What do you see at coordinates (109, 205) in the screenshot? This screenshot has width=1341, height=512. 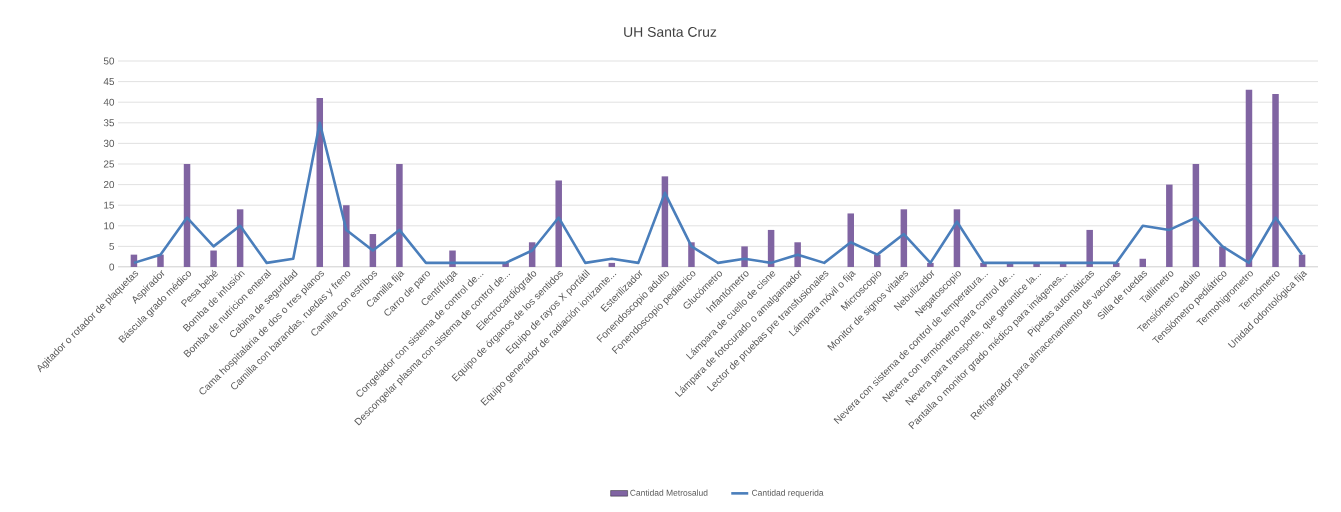 I see `y-tick-label: 15` at bounding box center [109, 205].